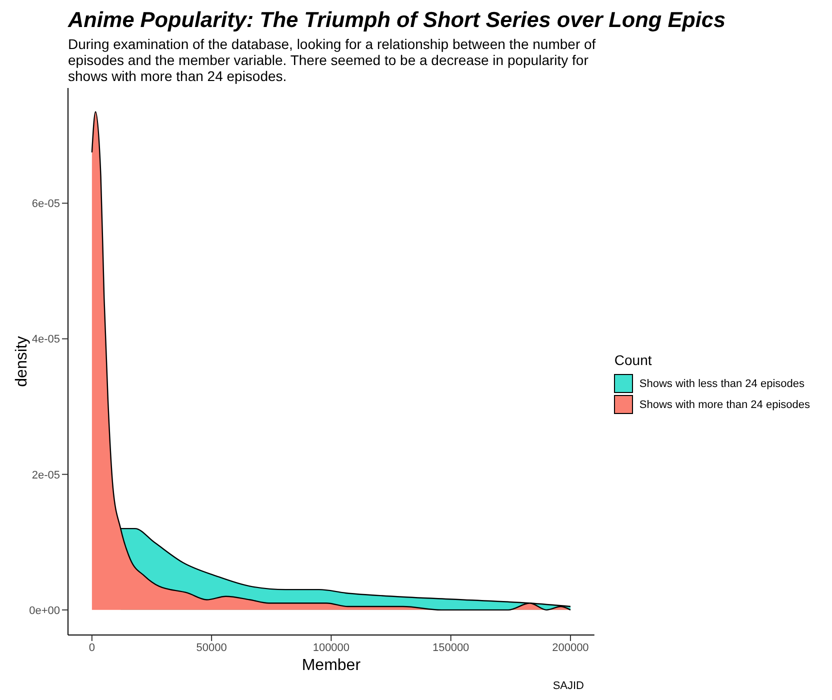 Image resolution: width=832 pixels, height=700 pixels. Describe the element at coordinates (46, 475) in the screenshot. I see `y-tick-label: 2e-05` at that location.